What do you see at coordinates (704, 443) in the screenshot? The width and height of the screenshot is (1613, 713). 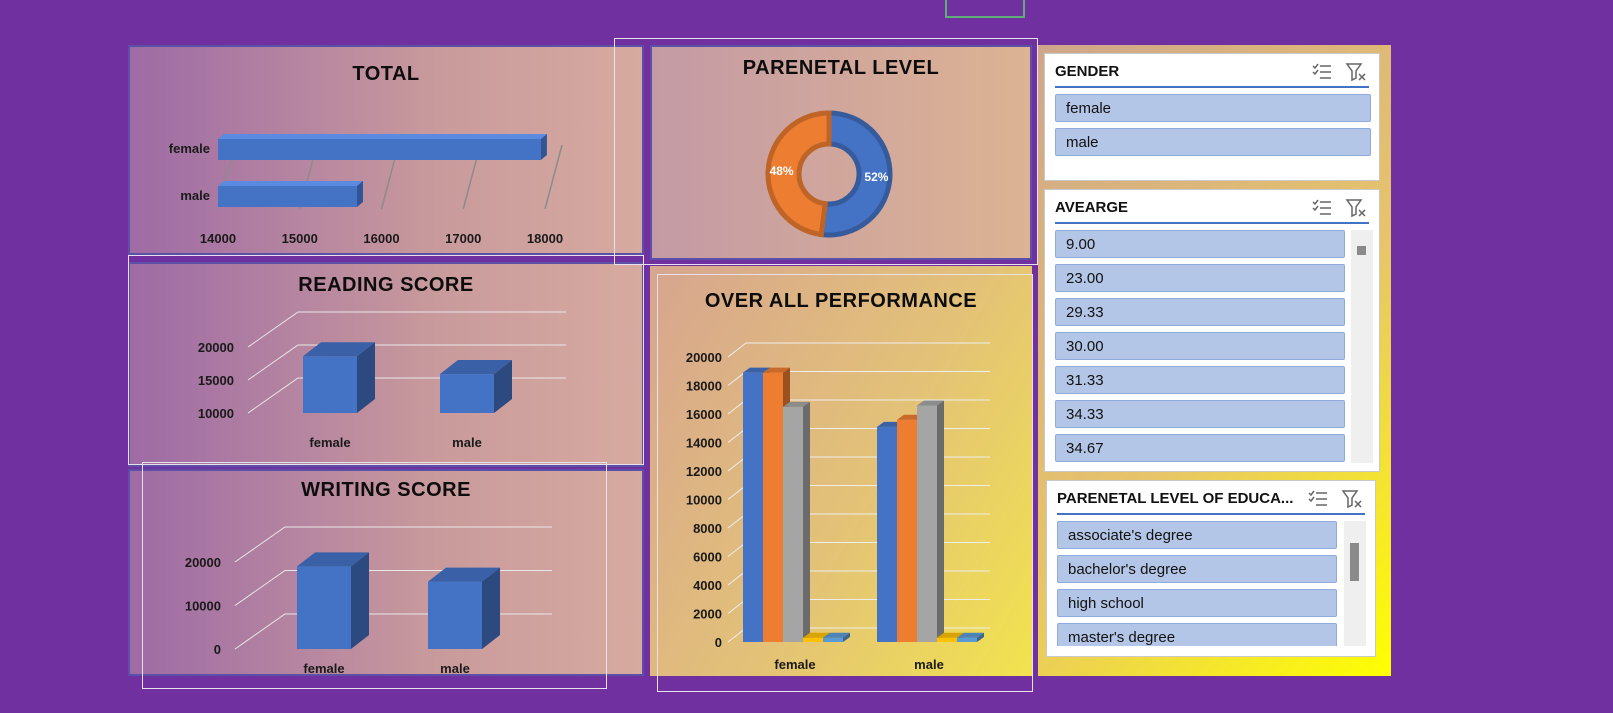 I see `y-tick-label: 14000` at bounding box center [704, 443].